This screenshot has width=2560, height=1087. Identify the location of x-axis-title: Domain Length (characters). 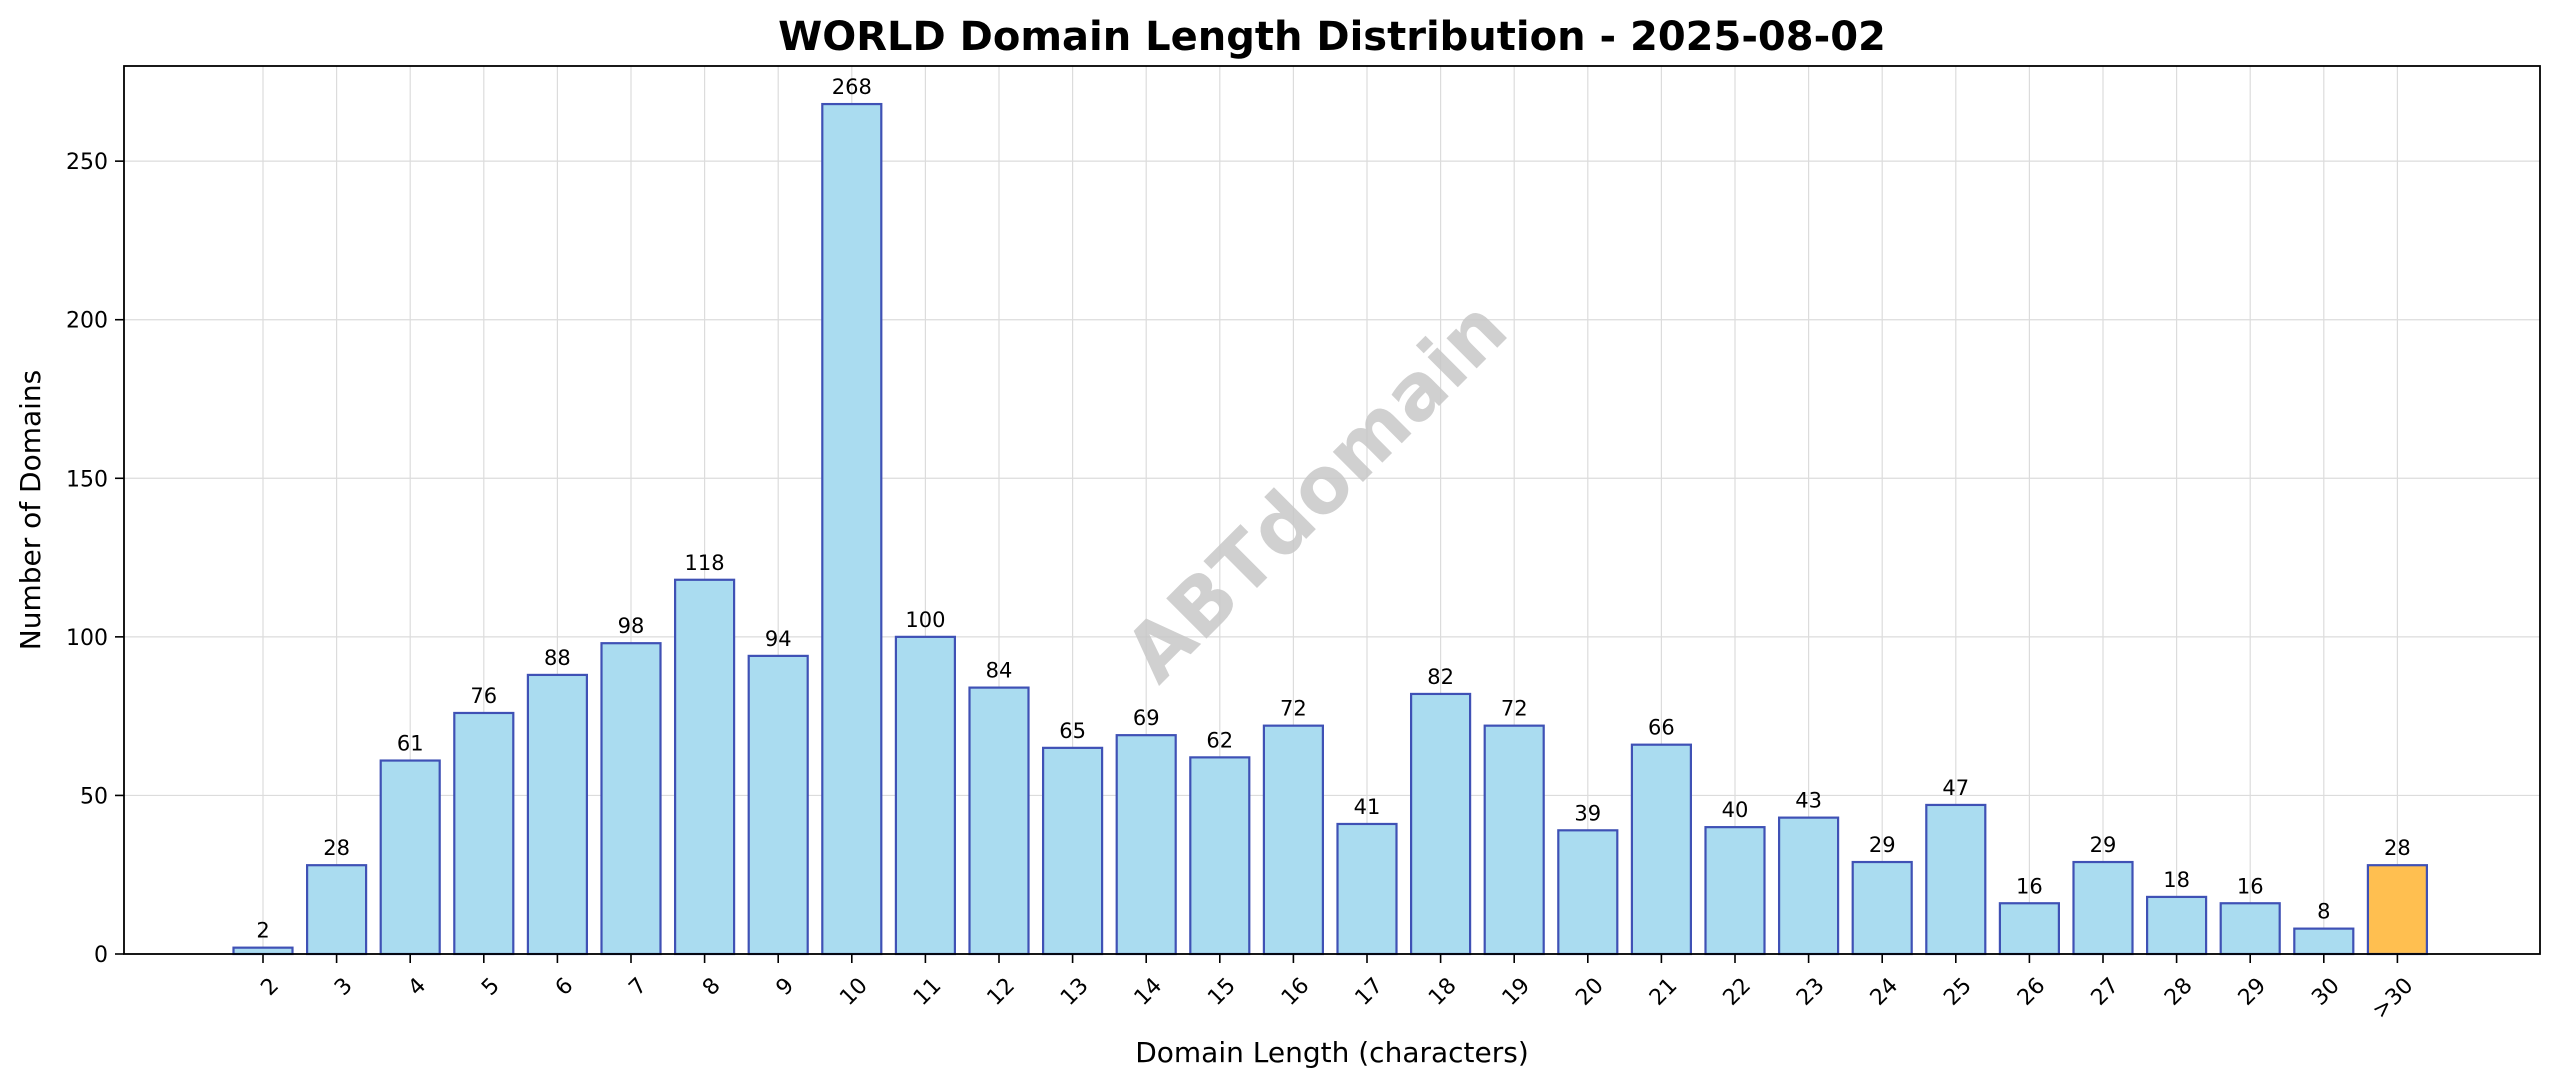
(1332, 1052).